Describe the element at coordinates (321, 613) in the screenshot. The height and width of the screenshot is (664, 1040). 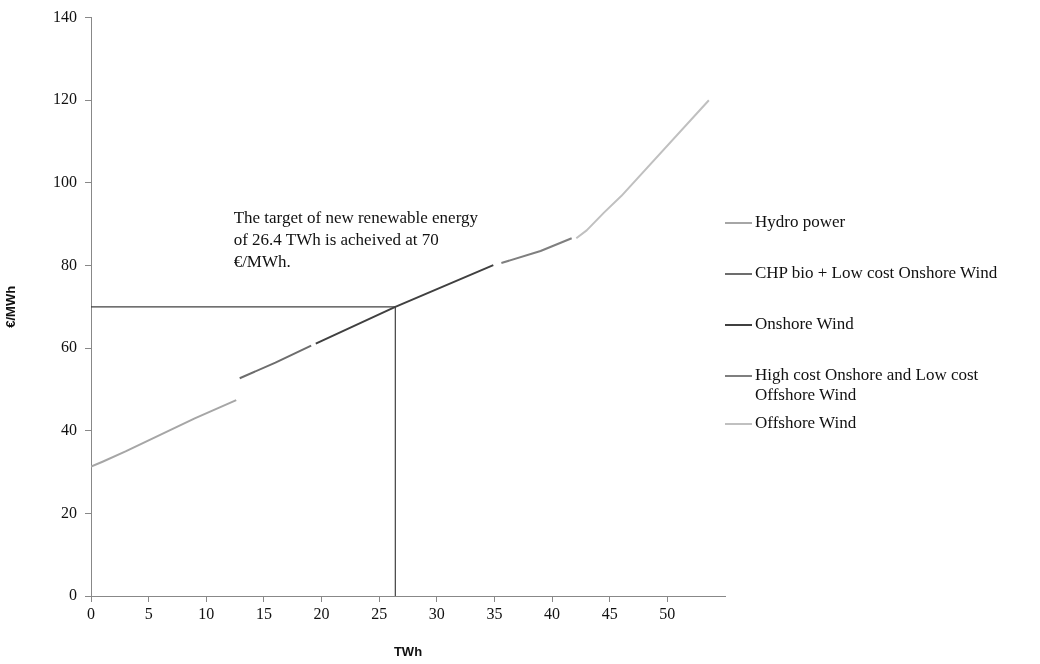
I see `x-tick-label: 20` at that location.